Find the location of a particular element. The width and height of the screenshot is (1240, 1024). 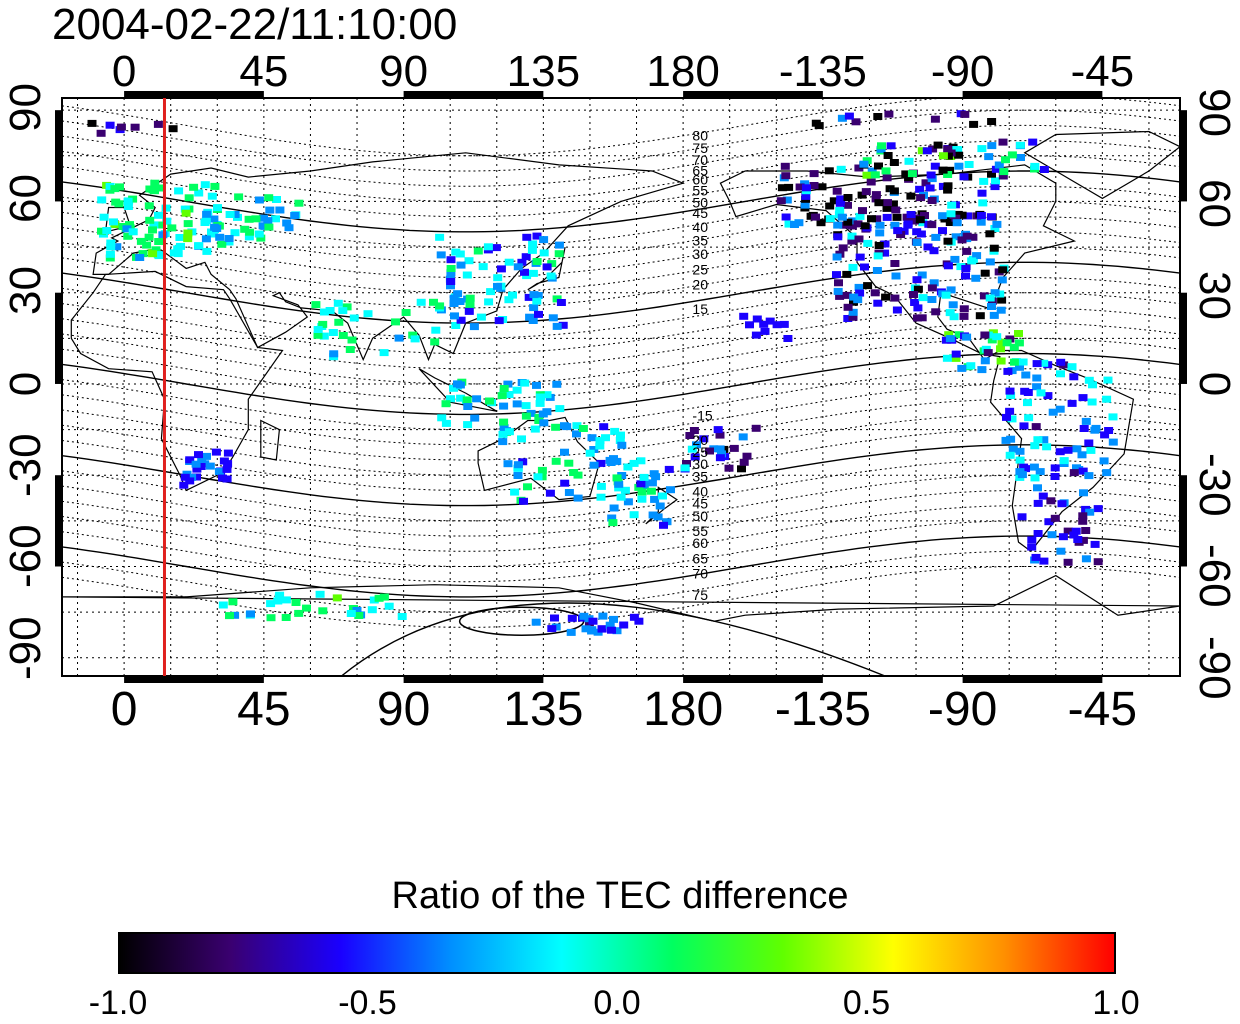

contour-label: 20 is located at coordinates (700, 440).